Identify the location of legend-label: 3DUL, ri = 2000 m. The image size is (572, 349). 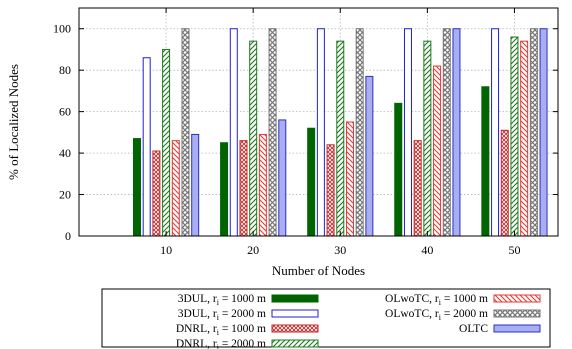
(222, 315).